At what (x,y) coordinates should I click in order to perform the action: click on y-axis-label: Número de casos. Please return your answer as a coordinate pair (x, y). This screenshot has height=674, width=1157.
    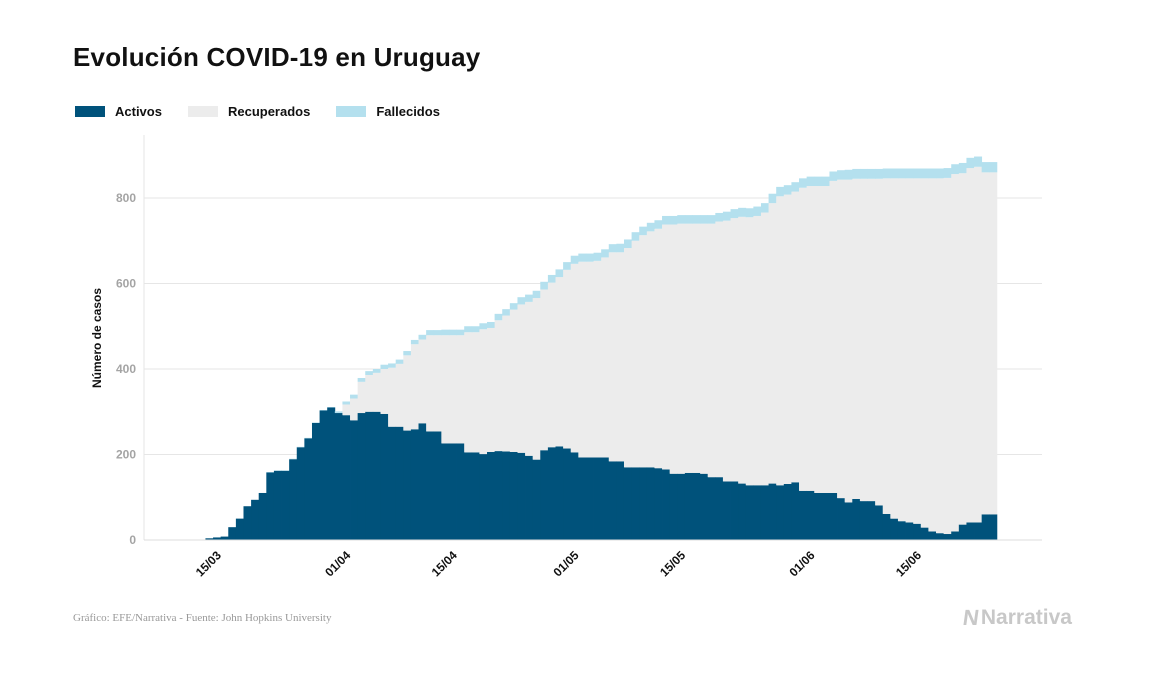
    Looking at the image, I should click on (97, 338).